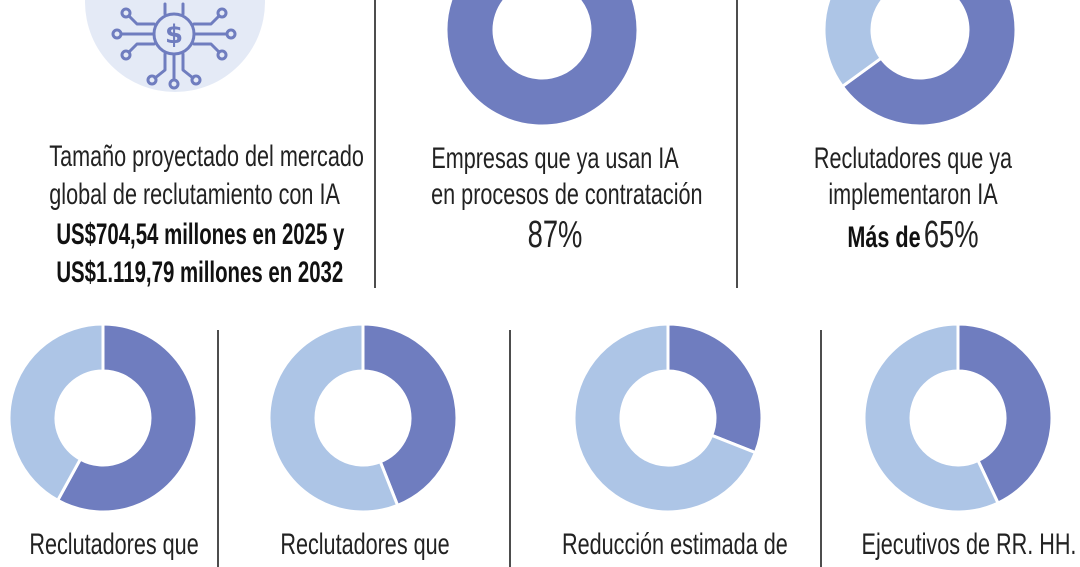 This screenshot has height=567, width=1080. I want to click on recruiters-line-1: Reclutadores que ya, so click(913, 158).